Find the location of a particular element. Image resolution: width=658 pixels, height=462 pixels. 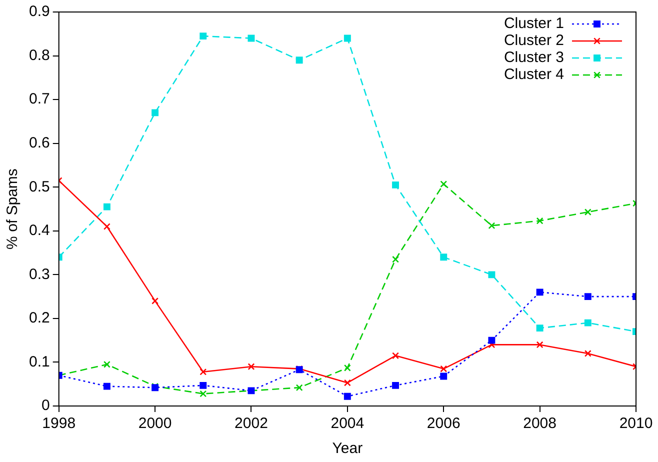

x-tick-label: 2002 is located at coordinates (251, 423).